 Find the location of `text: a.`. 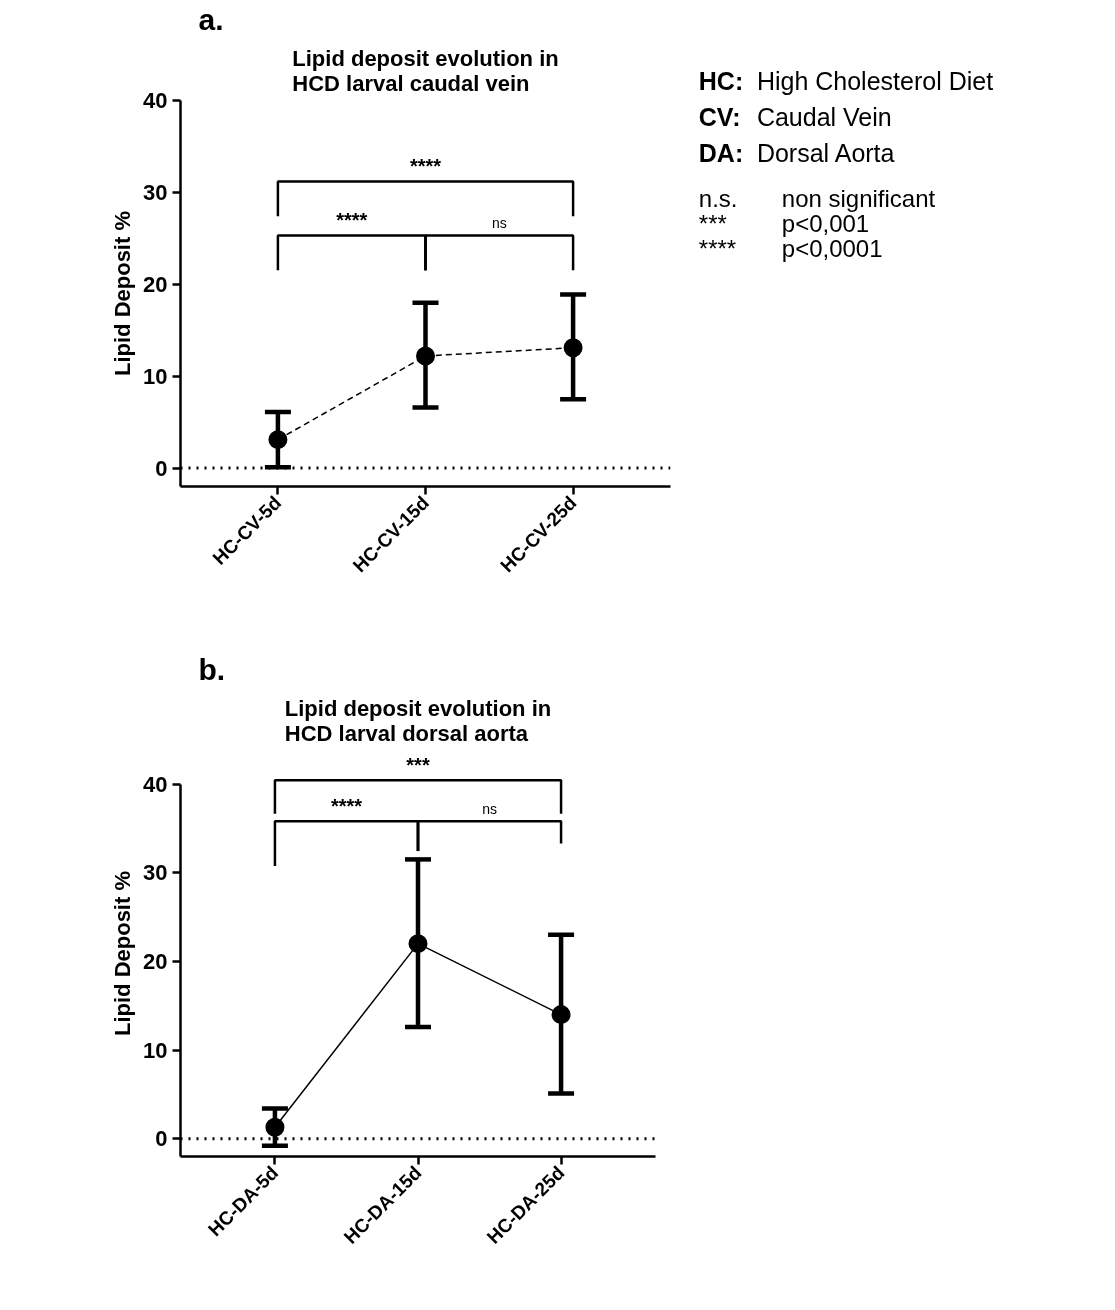

text: a. is located at coordinates (211, 19).